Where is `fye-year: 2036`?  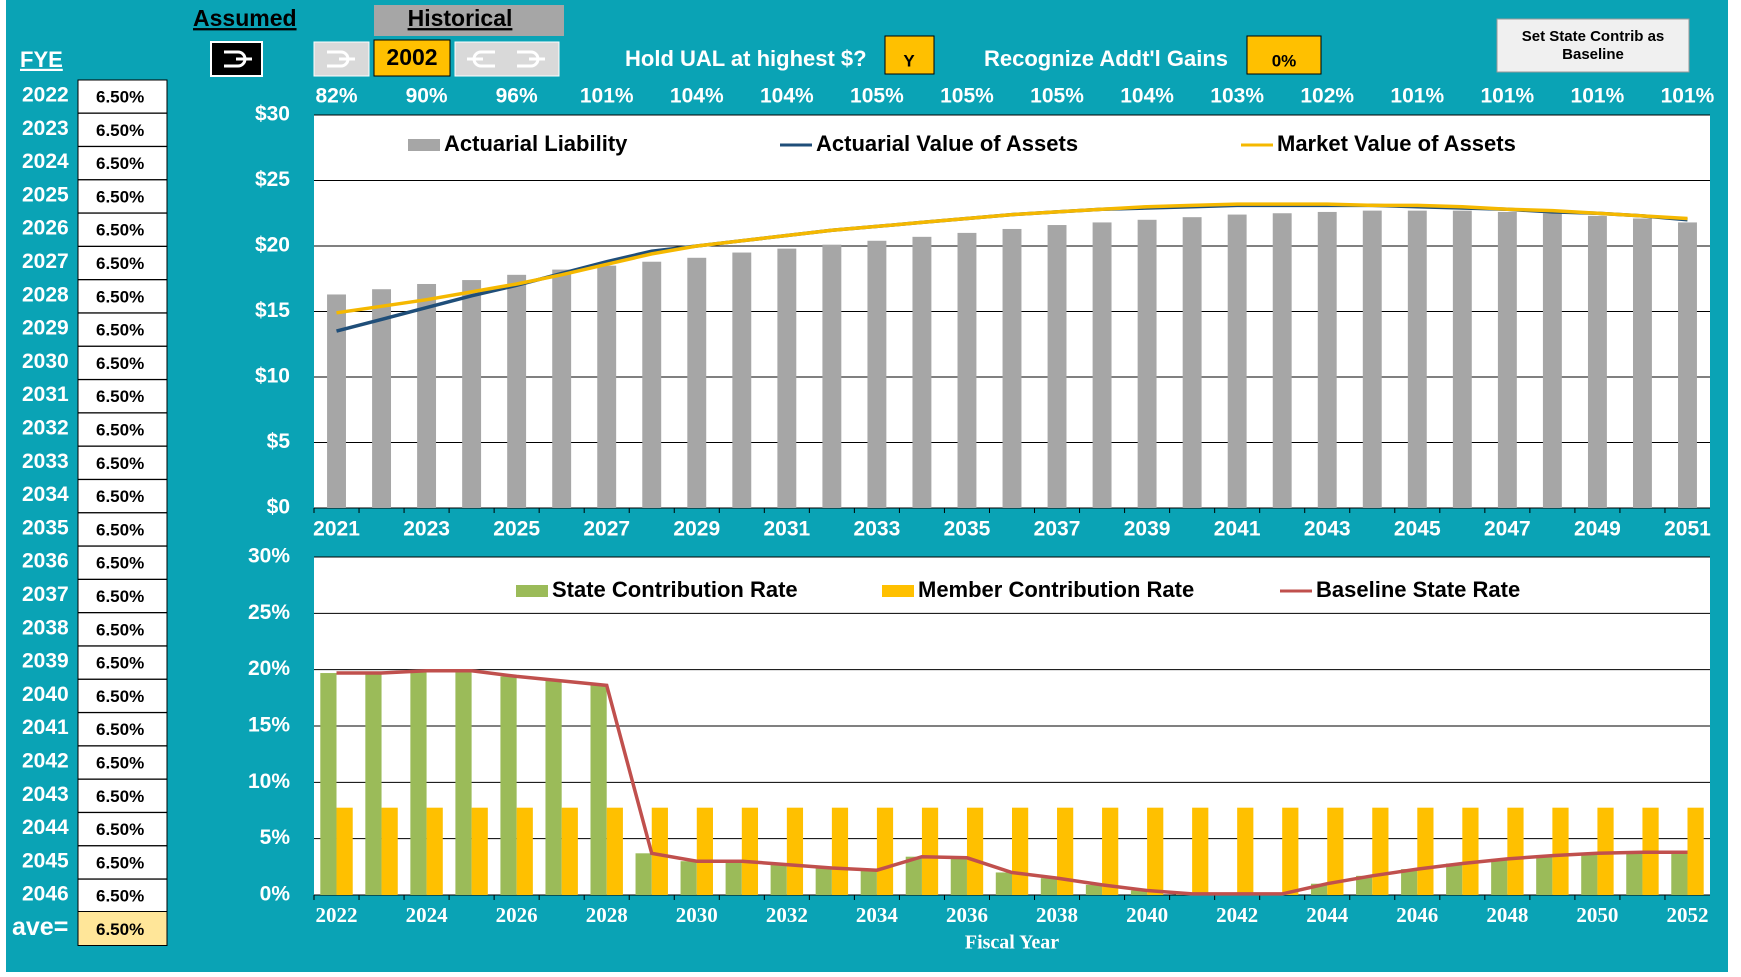
fye-year: 2036 is located at coordinates (45, 561).